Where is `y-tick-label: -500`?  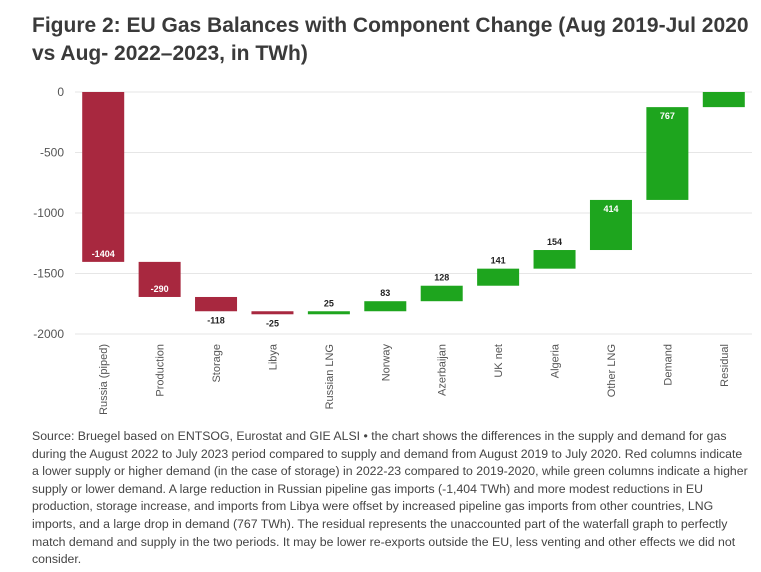 y-tick-label: -500 is located at coordinates (52, 153).